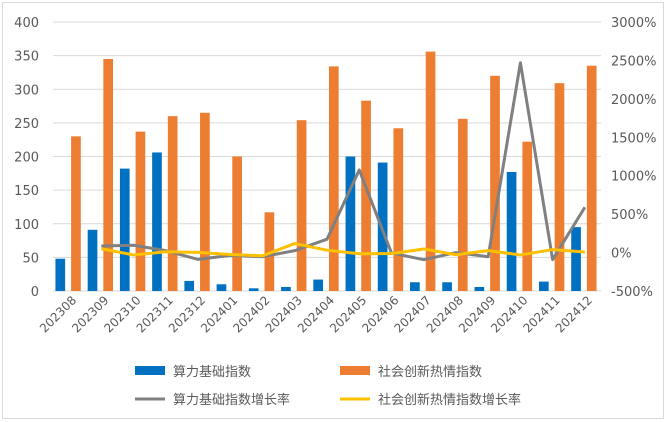  Describe the element at coordinates (26, 124) in the screenshot. I see `left-axis-tick: 250` at that location.